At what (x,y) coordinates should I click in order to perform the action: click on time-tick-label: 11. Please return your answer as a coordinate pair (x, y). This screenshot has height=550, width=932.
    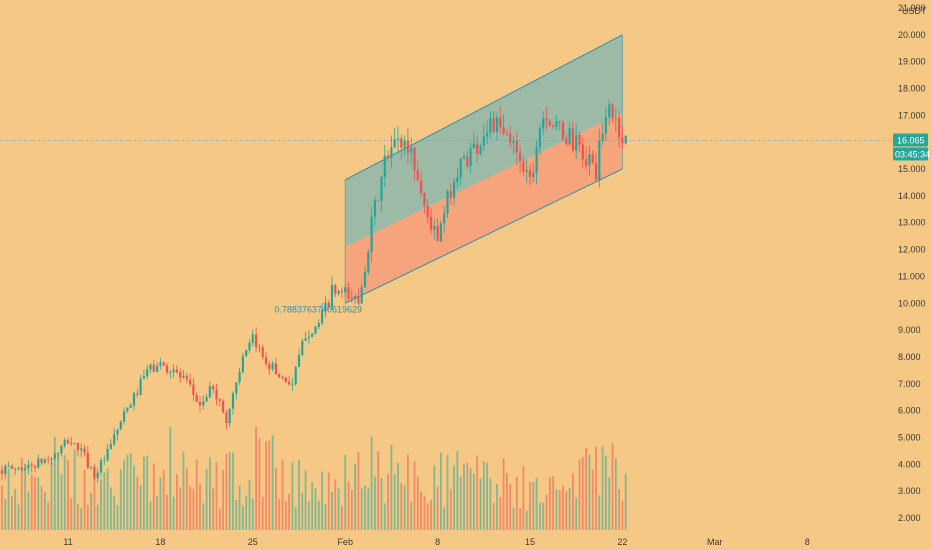
    Looking at the image, I should click on (67, 542).